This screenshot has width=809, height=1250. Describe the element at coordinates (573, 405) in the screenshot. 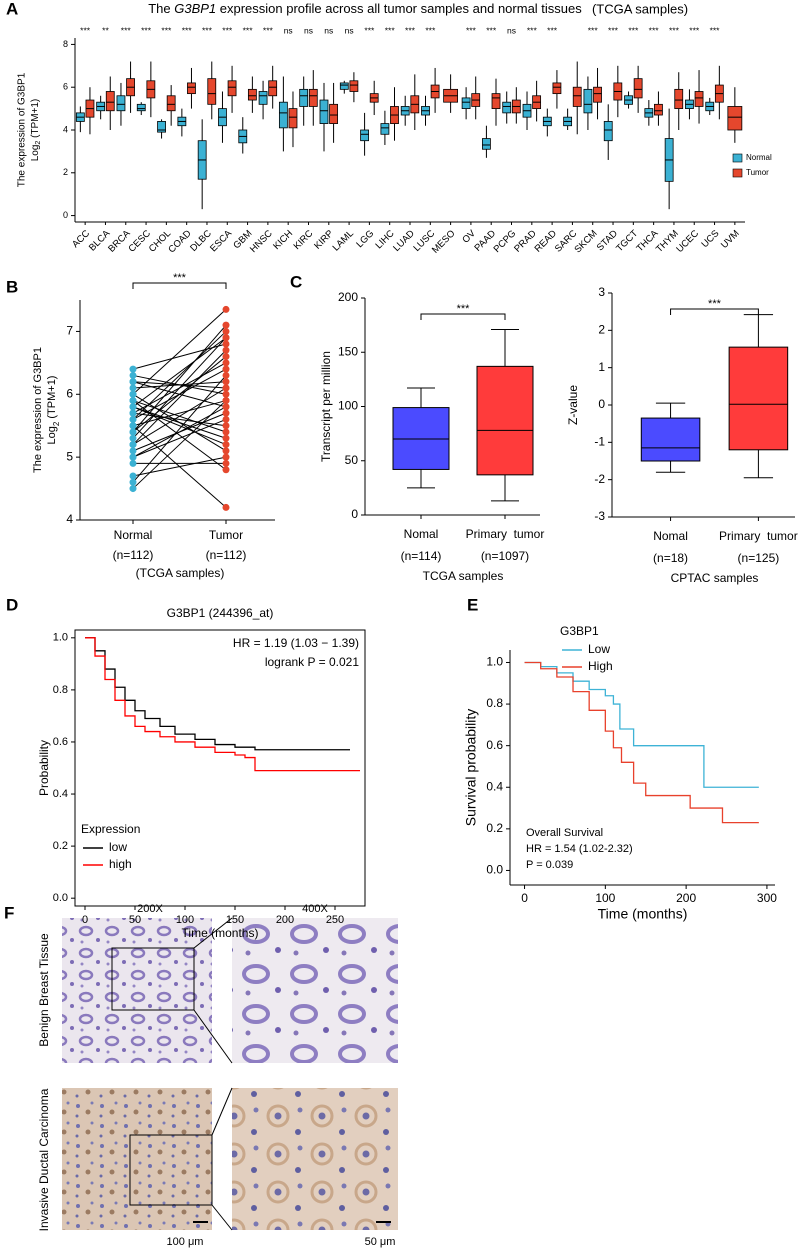

I see `y-axis-label: Z-value` at that location.